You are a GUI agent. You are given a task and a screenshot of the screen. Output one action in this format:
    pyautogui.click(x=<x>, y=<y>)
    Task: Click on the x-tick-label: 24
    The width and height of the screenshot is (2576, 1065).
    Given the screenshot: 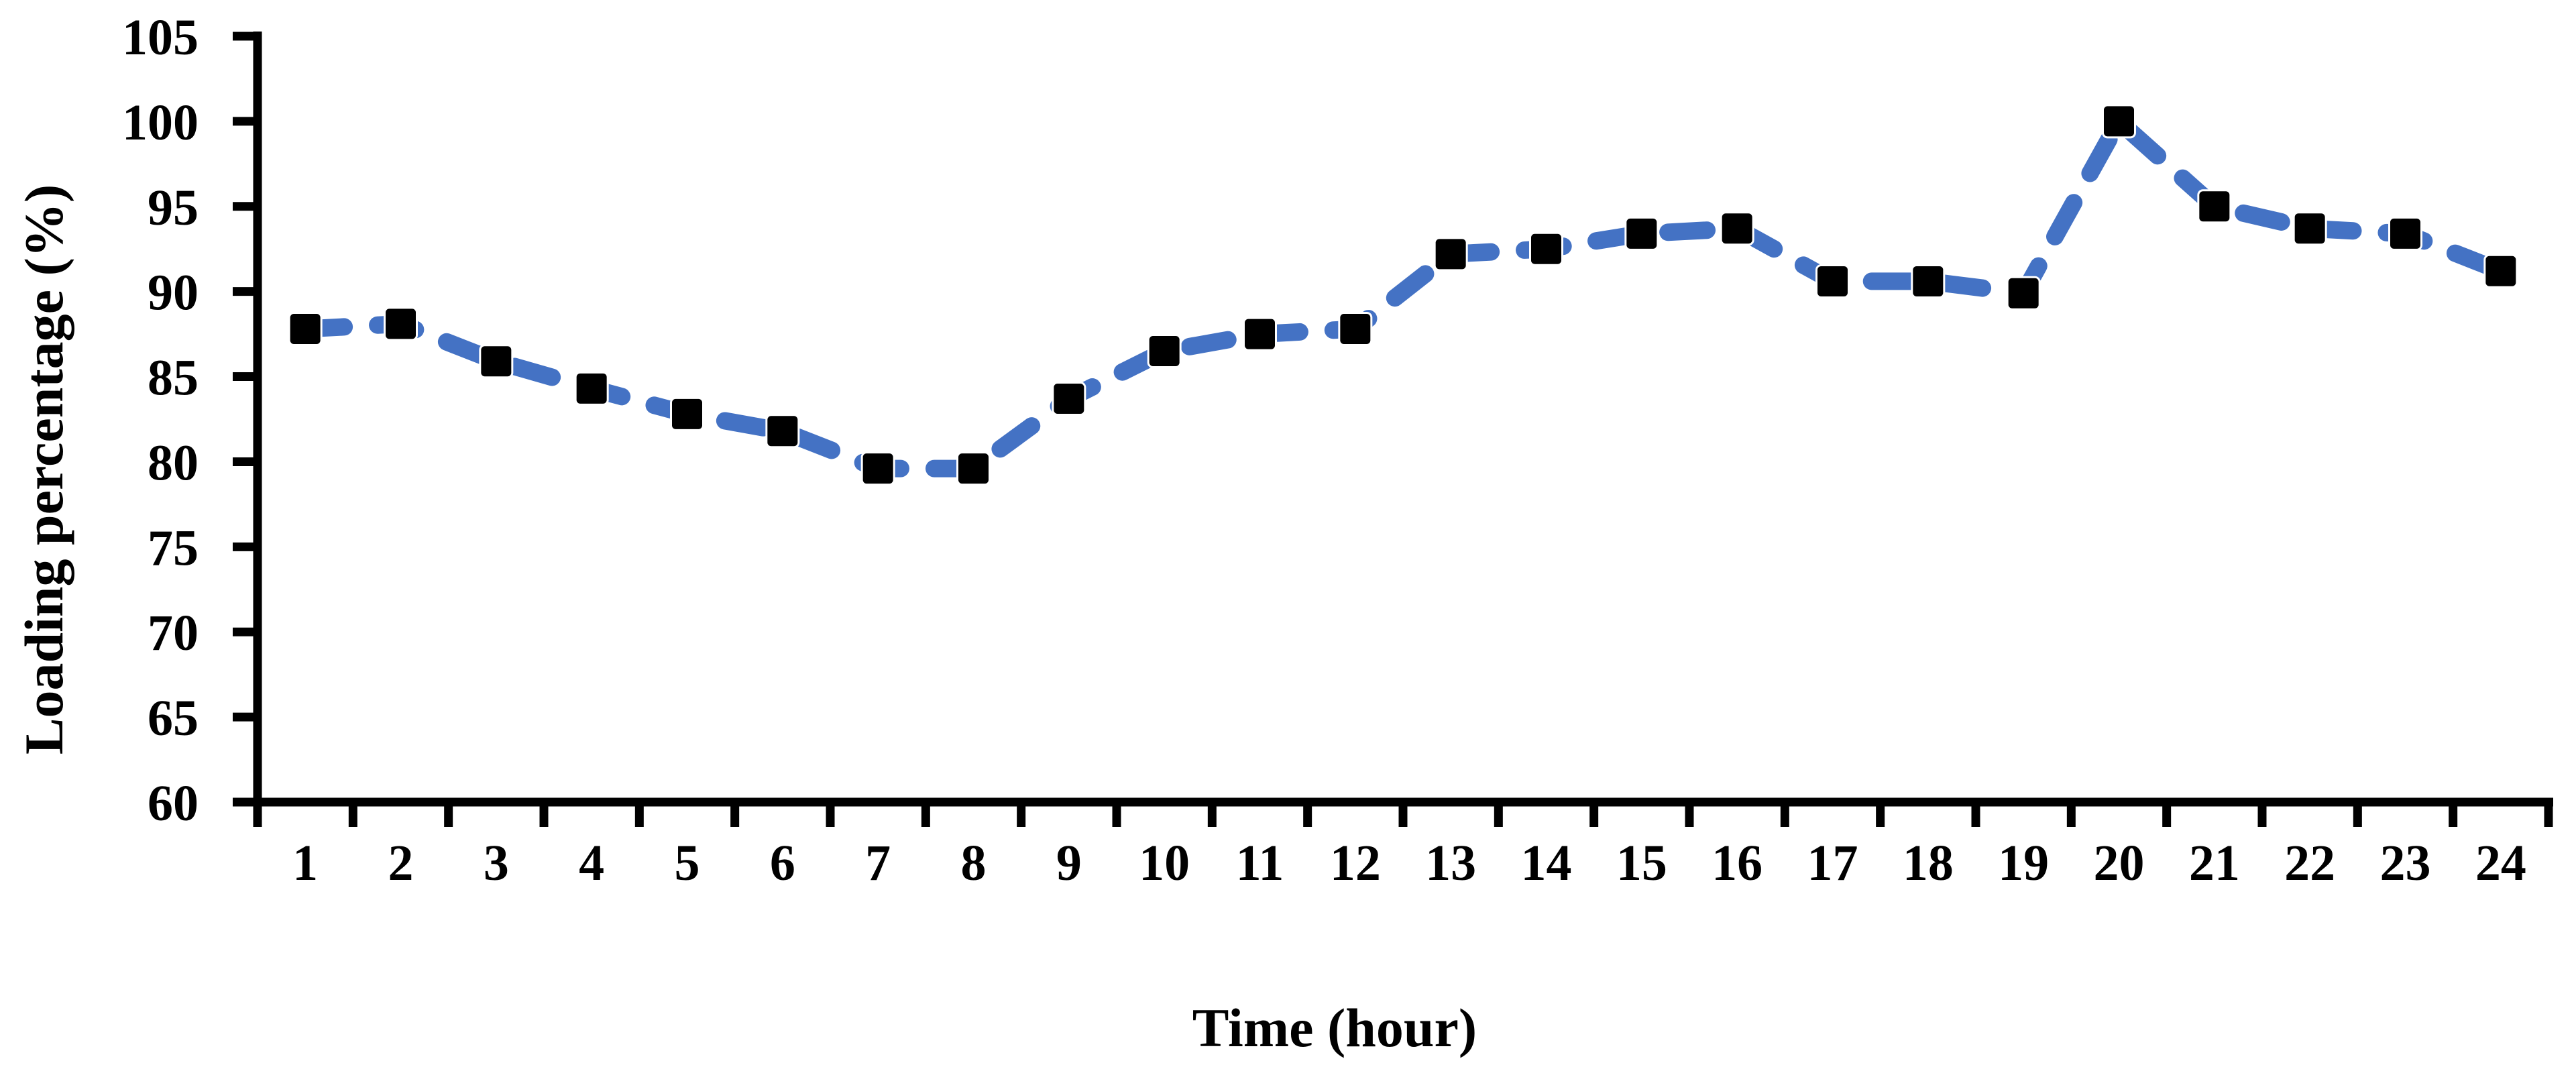 What is the action you would take?
    pyautogui.click(x=2500, y=863)
    